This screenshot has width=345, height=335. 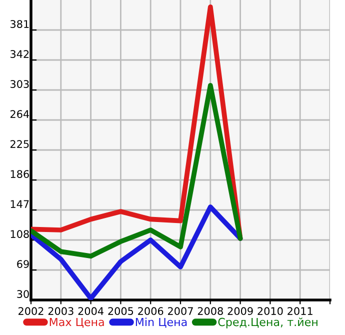 What do you see at coordinates (19, 54) in the screenshot?
I see `y-tick-label: 342` at bounding box center [19, 54].